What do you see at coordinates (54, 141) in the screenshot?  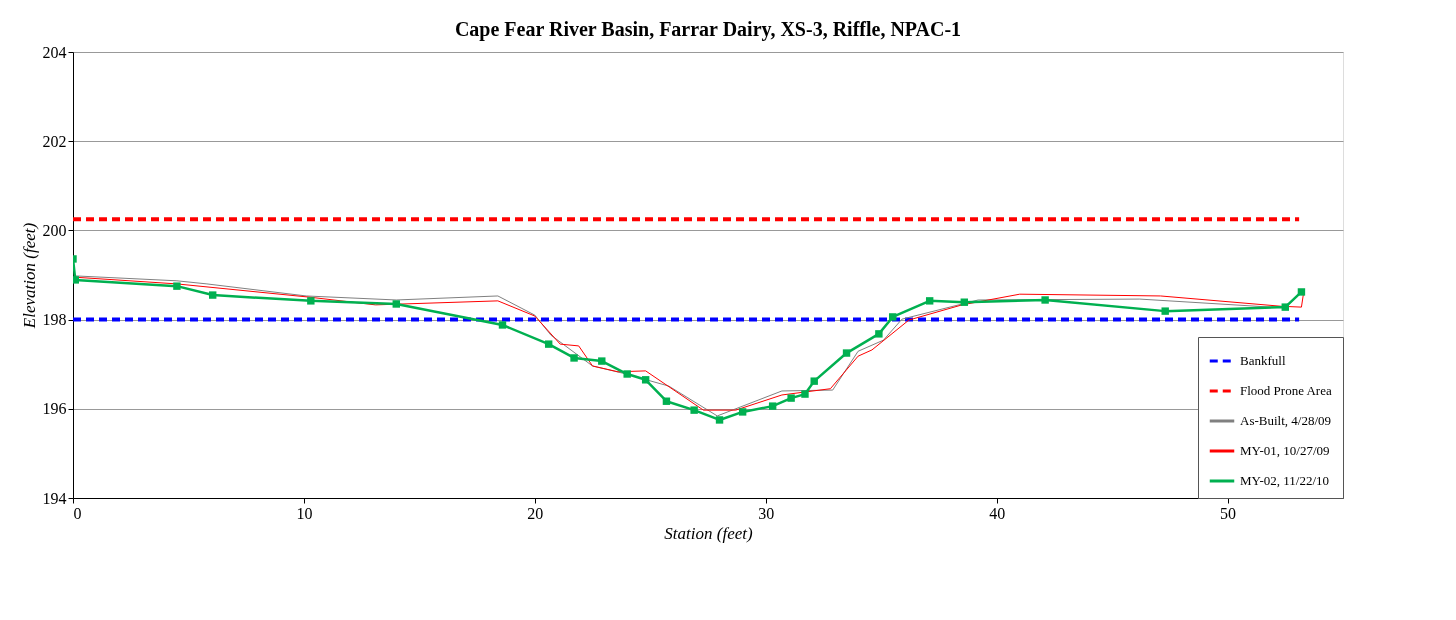 I see `y-tick-label: 202` at bounding box center [54, 141].